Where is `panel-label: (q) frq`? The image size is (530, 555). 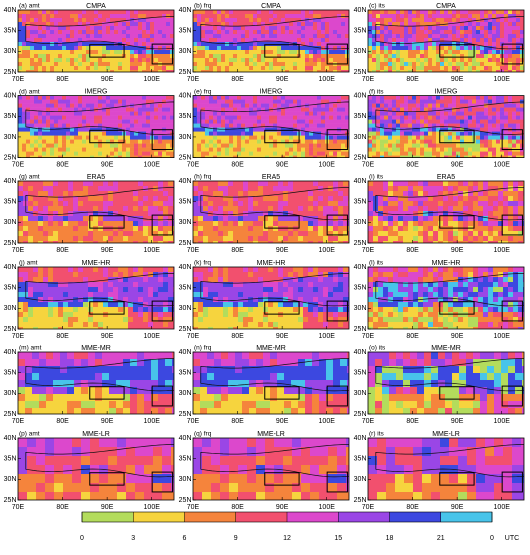 panel-label: (q) frq is located at coordinates (203, 434).